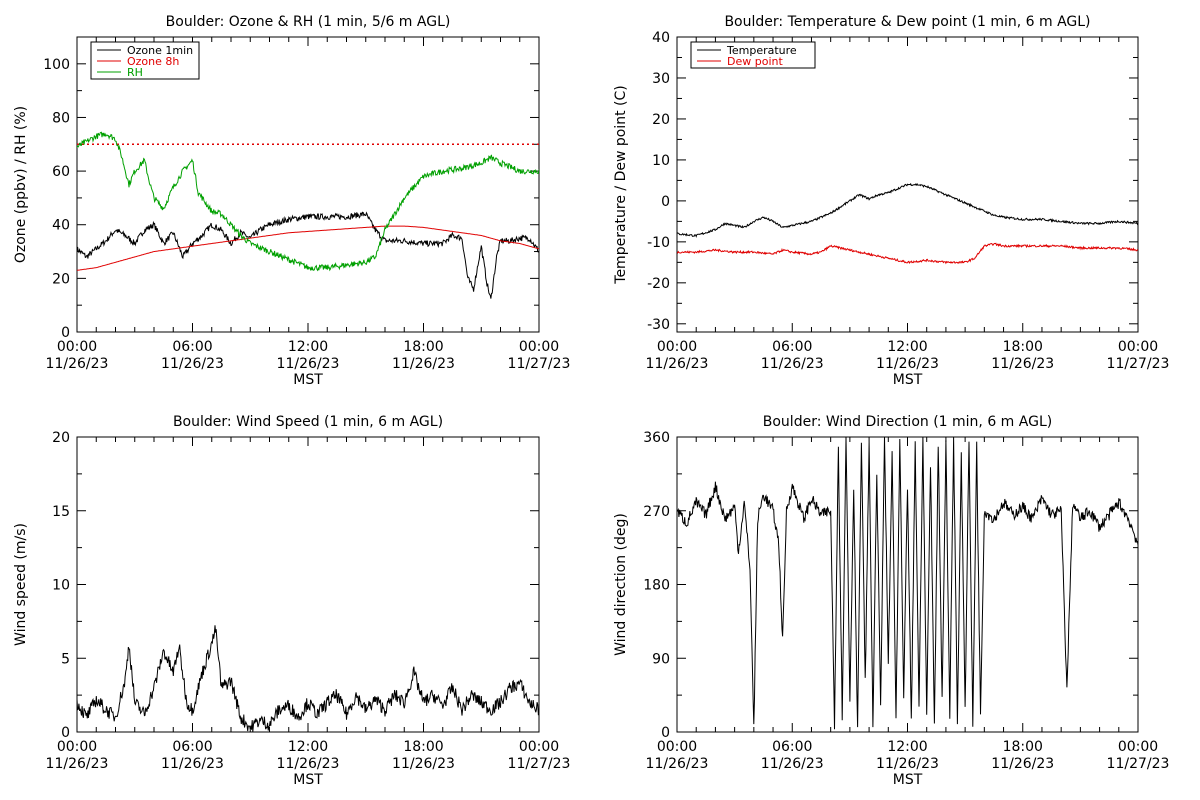 The image size is (1200, 800). I want to click on y-tick-label: 60, so click(61, 172).